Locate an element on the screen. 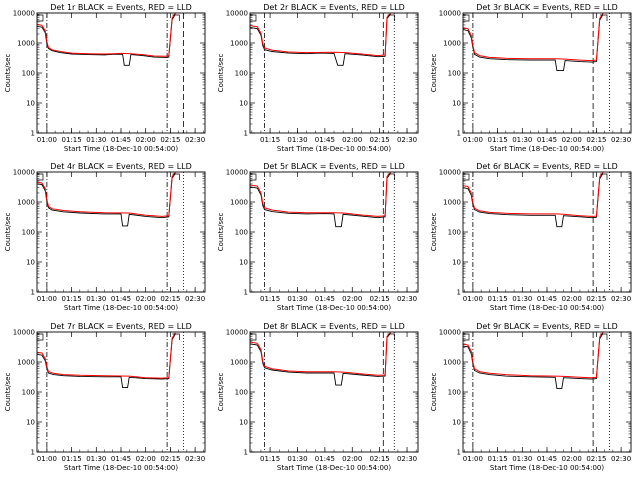 The height and width of the screenshot is (480, 640). panel-title: Det 9r BLACK = Events, RED = LLD is located at coordinates (547, 326).